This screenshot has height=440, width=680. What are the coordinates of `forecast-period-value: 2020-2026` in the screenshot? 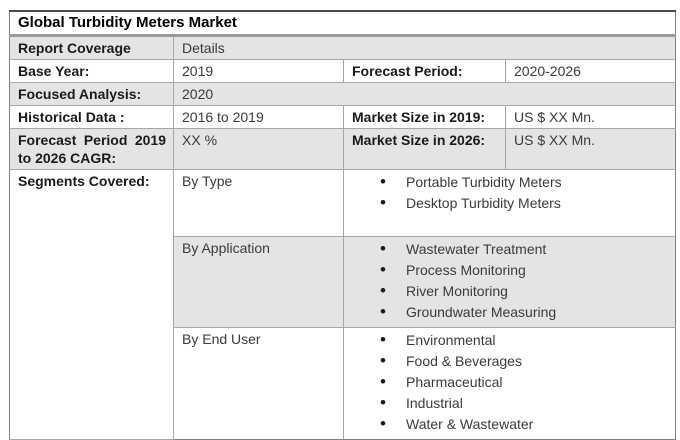 It's located at (590, 71).